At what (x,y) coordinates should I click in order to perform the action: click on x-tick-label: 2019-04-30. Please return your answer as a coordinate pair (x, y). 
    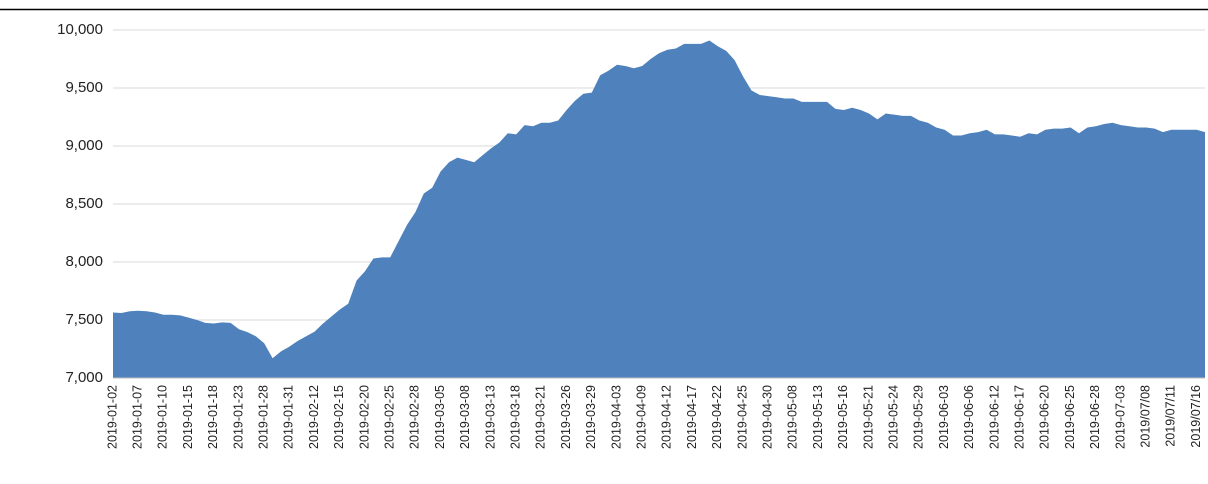
    Looking at the image, I should click on (767, 417).